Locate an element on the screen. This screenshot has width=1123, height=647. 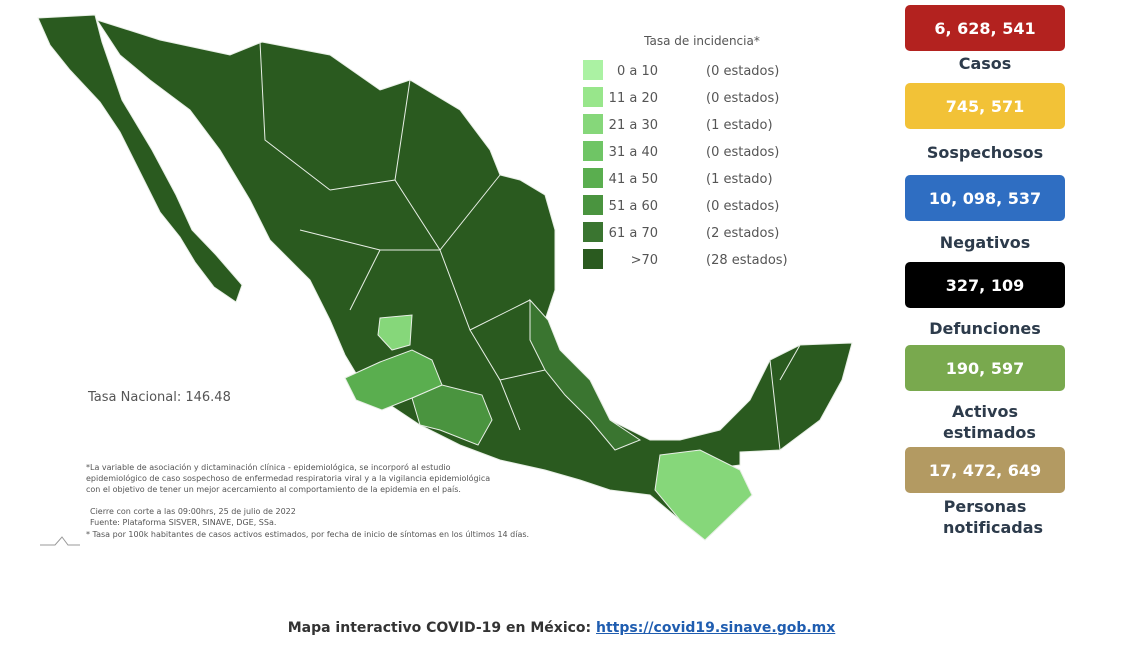
legend-count: (2 estados) is located at coordinates (742, 233).